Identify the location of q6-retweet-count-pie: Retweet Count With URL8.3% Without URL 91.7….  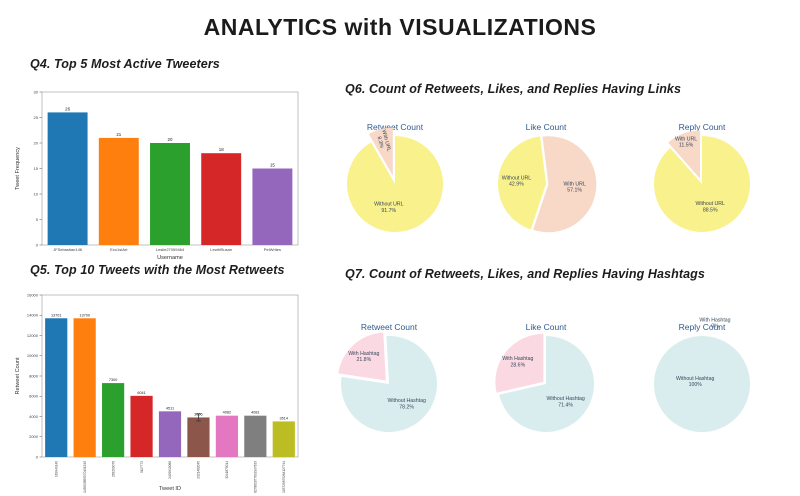
(395, 191).